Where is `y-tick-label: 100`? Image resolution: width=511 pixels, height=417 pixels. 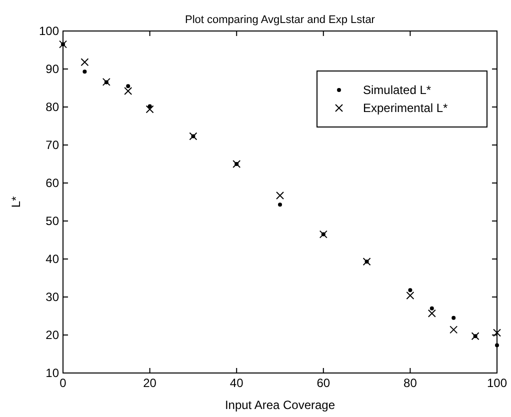 y-tick-label: 100 is located at coordinates (49, 31).